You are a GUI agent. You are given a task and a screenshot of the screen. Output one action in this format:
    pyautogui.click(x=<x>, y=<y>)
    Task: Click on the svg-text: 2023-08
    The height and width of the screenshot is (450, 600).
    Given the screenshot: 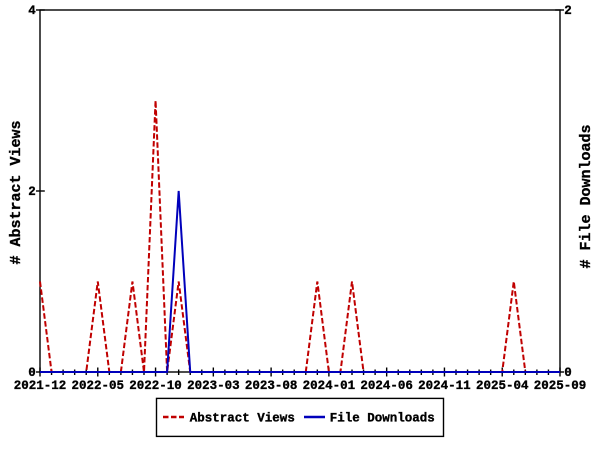 What is the action you would take?
    pyautogui.click(x=271, y=386)
    